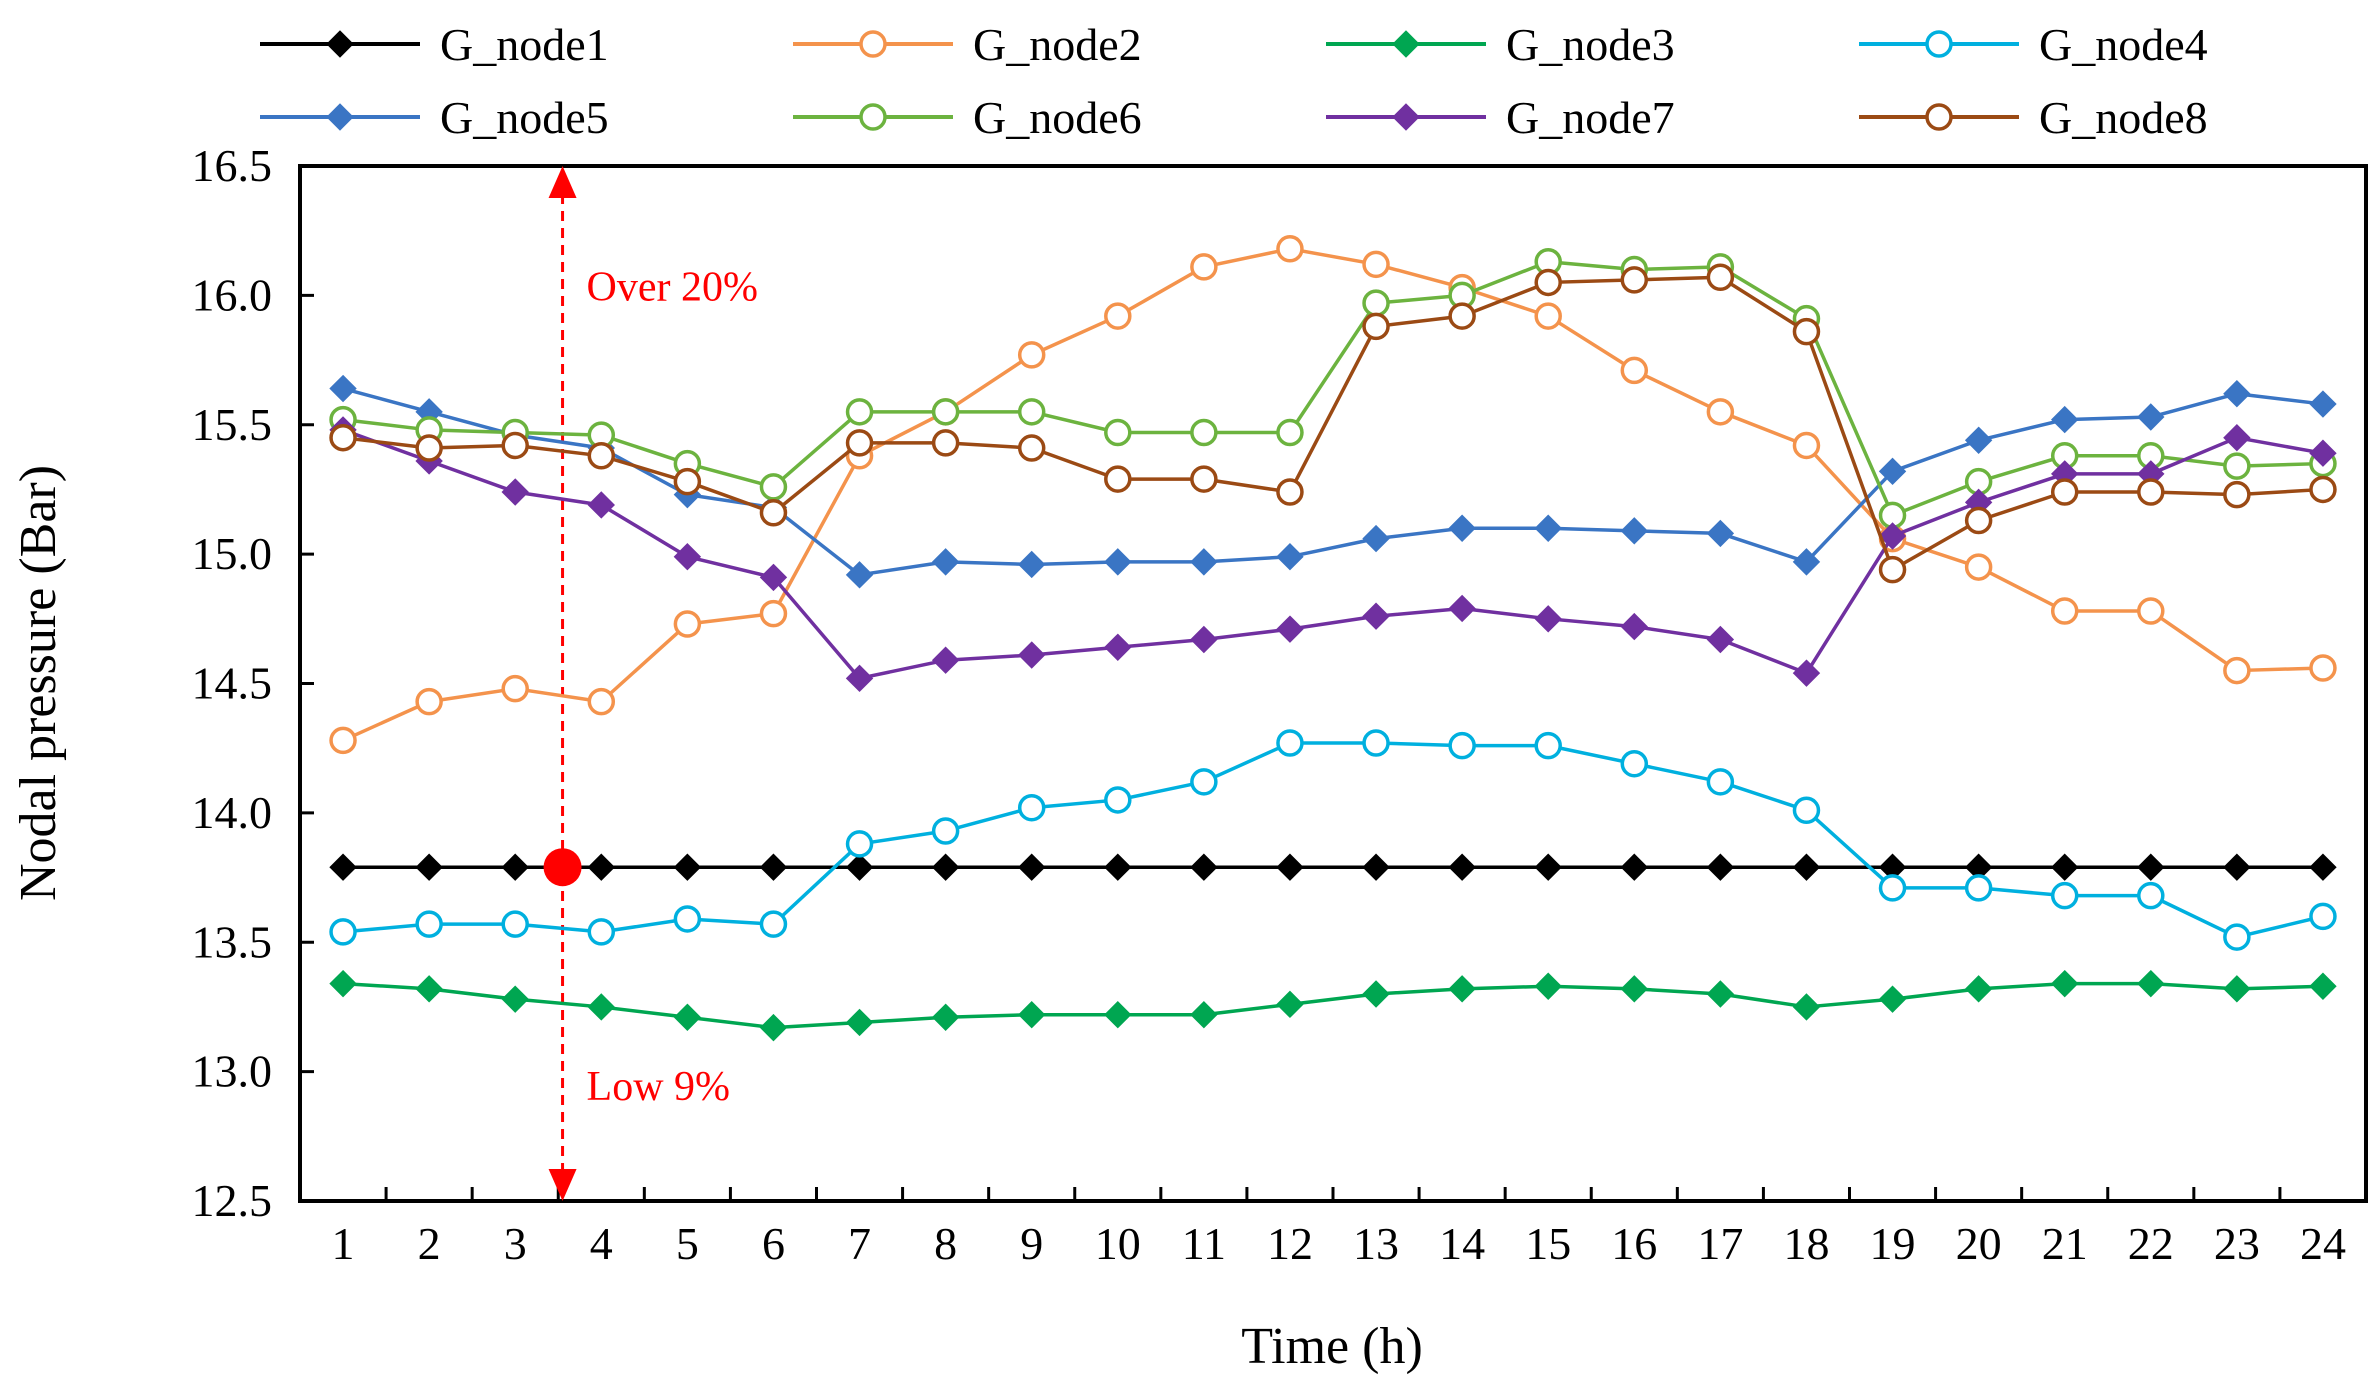 The height and width of the screenshot is (1396, 2374). Describe the element at coordinates (967, 44) in the screenshot. I see `legend-item: G_node2` at that location.